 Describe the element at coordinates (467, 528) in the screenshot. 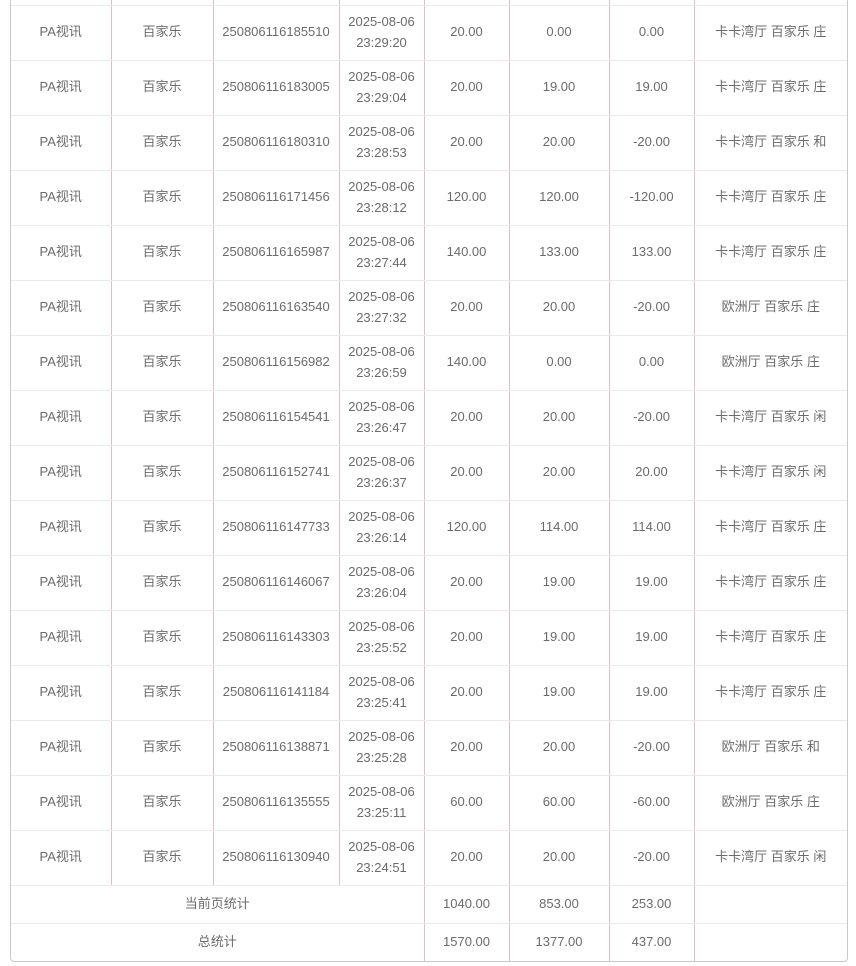

I see `bet-amount-cell: 120.00` at that location.